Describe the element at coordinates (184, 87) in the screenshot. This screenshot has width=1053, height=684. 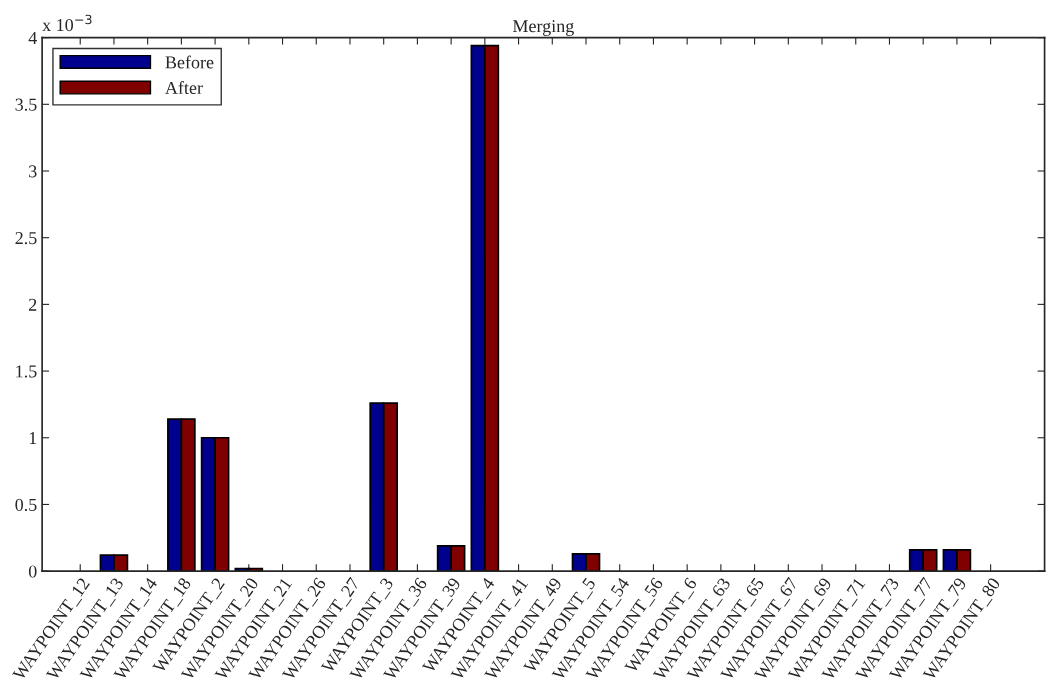
I see `legend-label: After` at that location.